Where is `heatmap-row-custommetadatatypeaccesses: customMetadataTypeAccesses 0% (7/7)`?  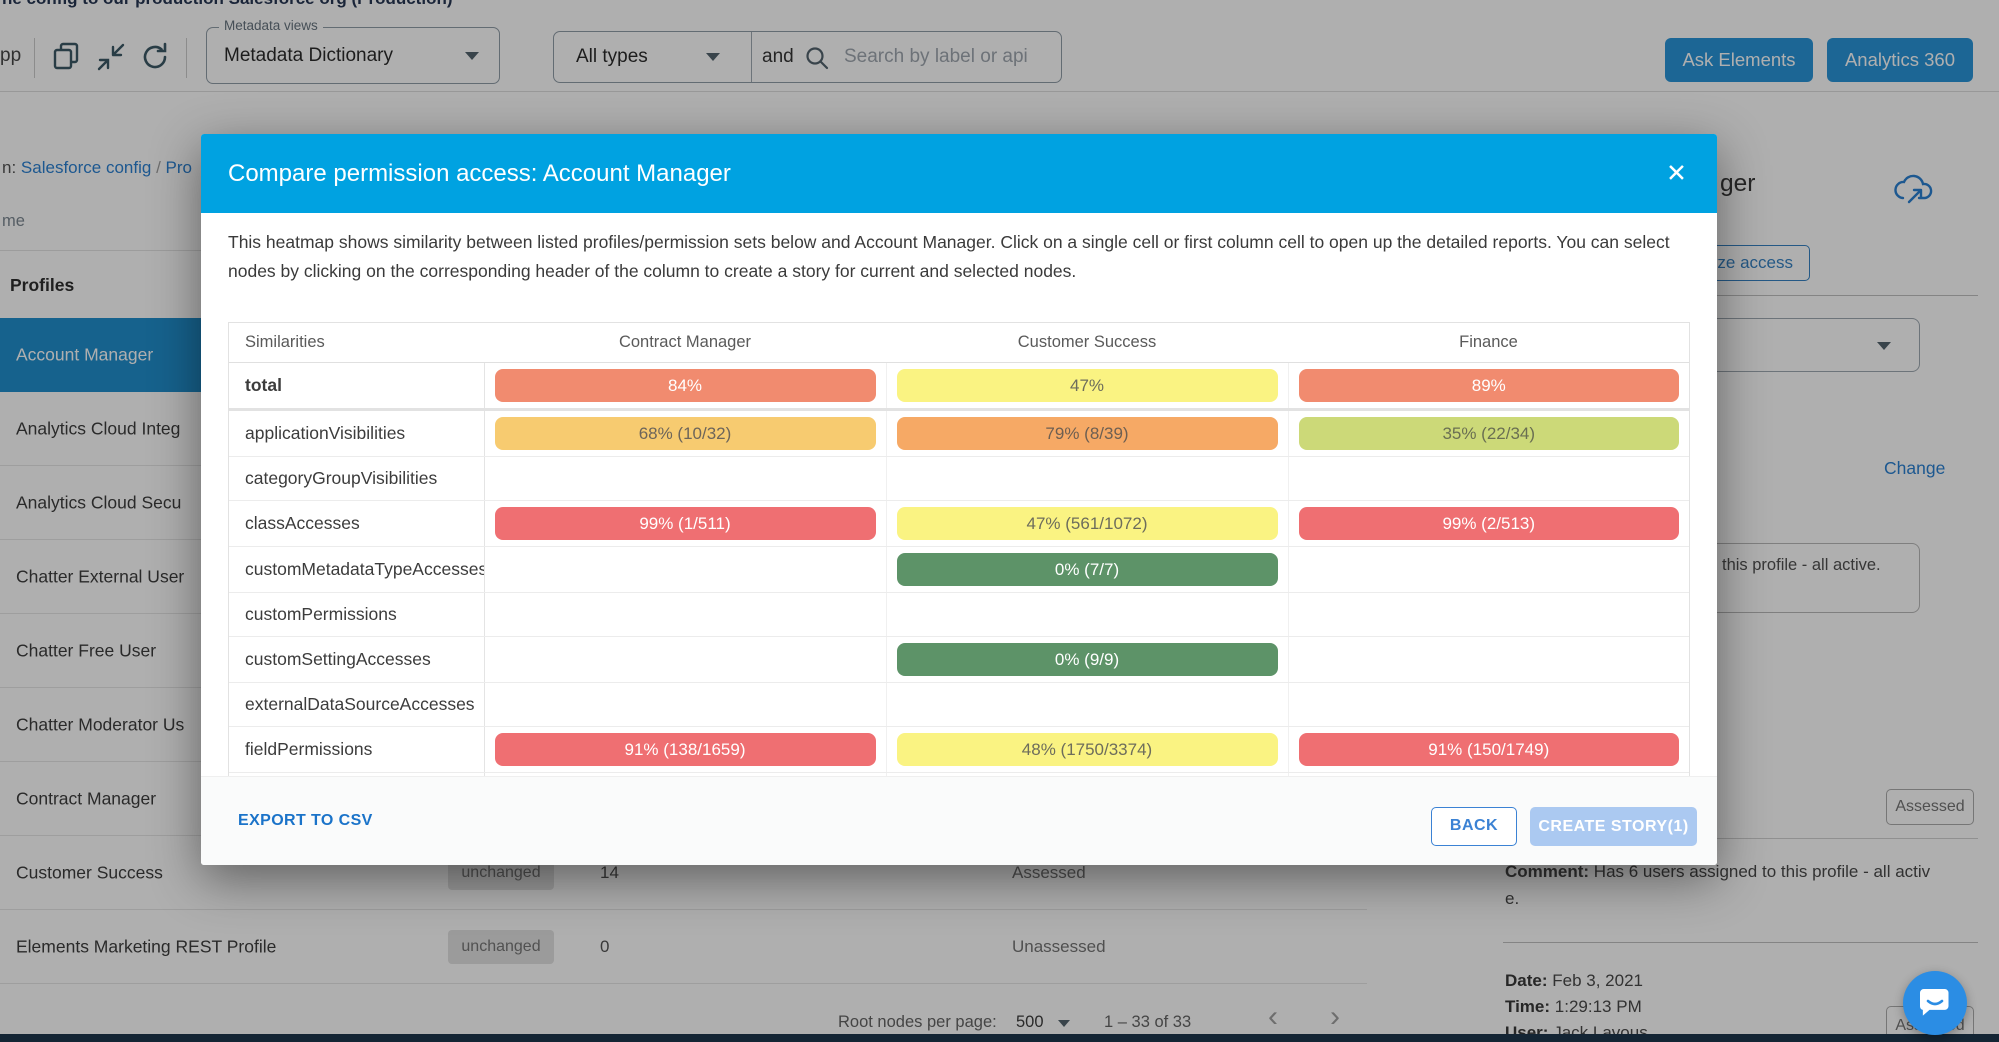
heatmap-row-custommetadatatypeaccesses: customMetadataTypeAccesses 0% (7/7) is located at coordinates (959, 569).